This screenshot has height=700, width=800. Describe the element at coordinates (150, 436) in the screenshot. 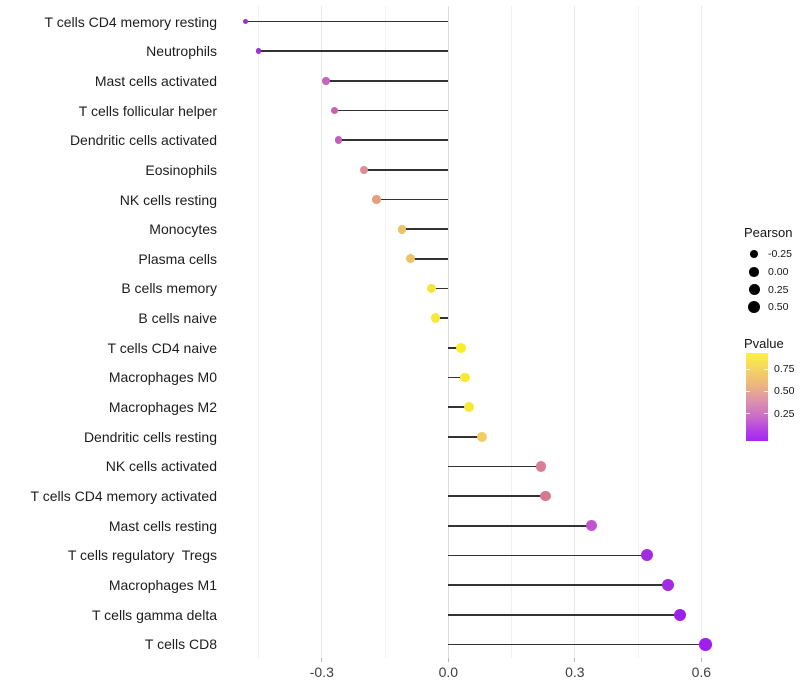

I see `category-label: Dendritic cells resting` at that location.